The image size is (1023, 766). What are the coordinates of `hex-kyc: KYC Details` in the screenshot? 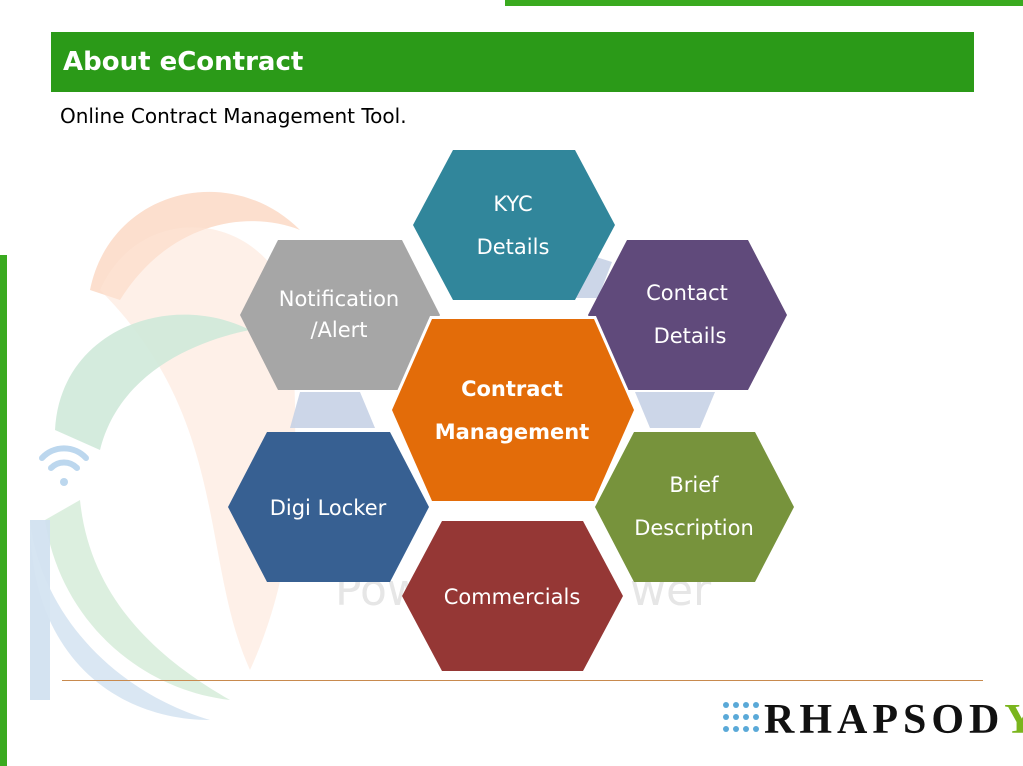 It's located at (514, 225).